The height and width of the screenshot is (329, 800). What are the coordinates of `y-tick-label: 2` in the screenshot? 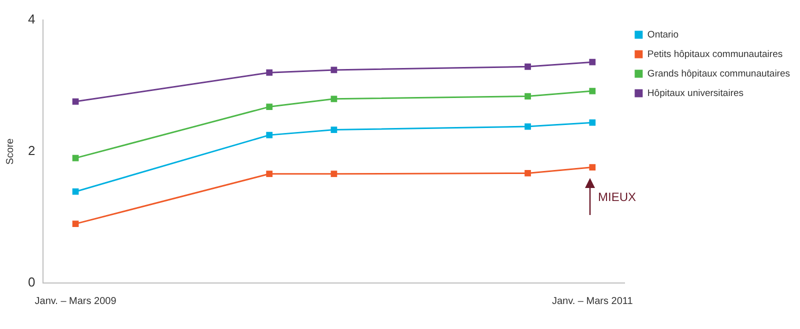 It's located at (32, 150).